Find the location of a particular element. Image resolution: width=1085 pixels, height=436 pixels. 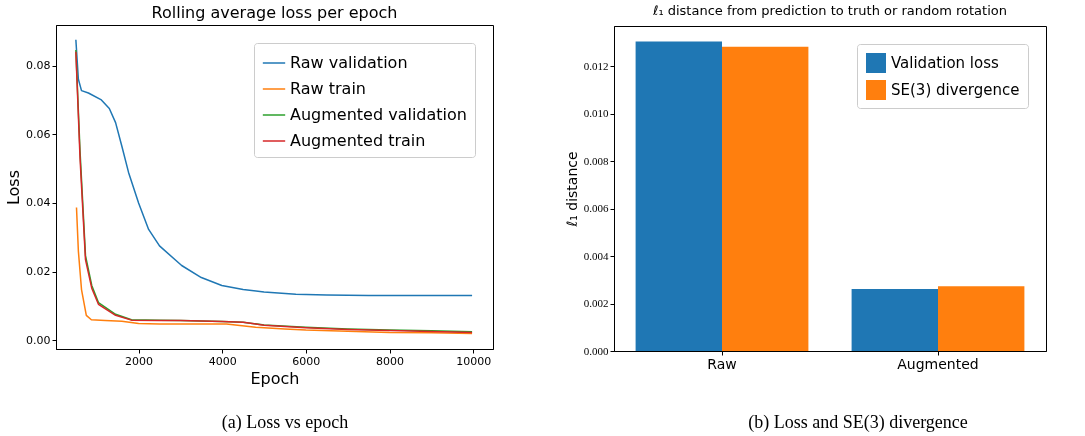

line-series is located at coordinates (274, 270).